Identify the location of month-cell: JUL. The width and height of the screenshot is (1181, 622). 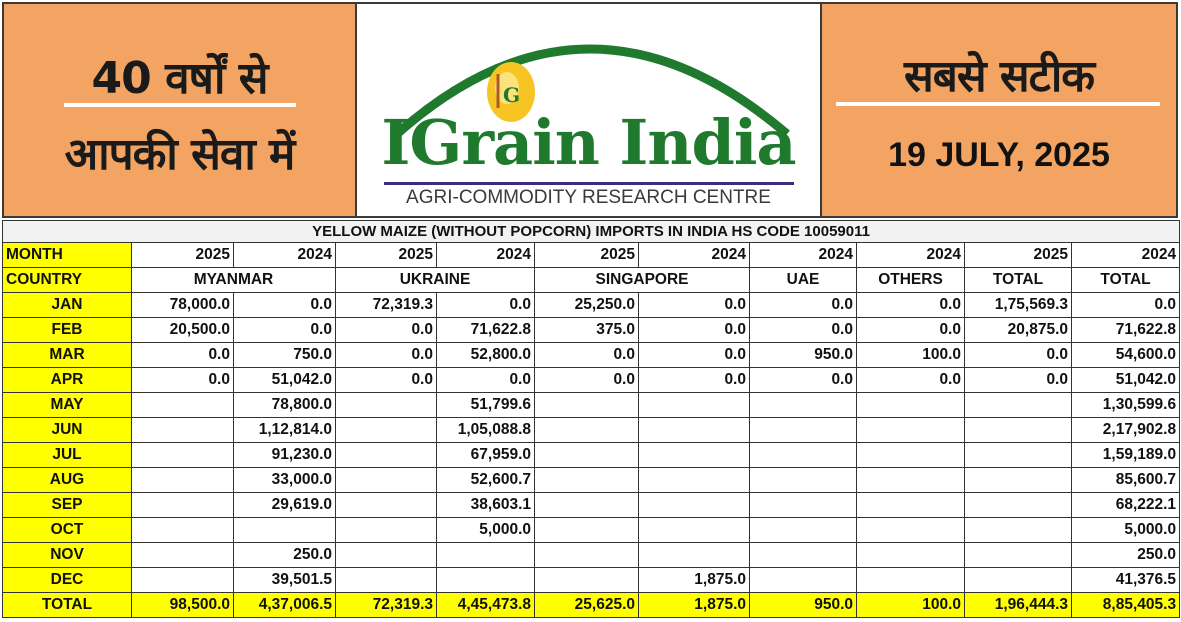
(67, 455).